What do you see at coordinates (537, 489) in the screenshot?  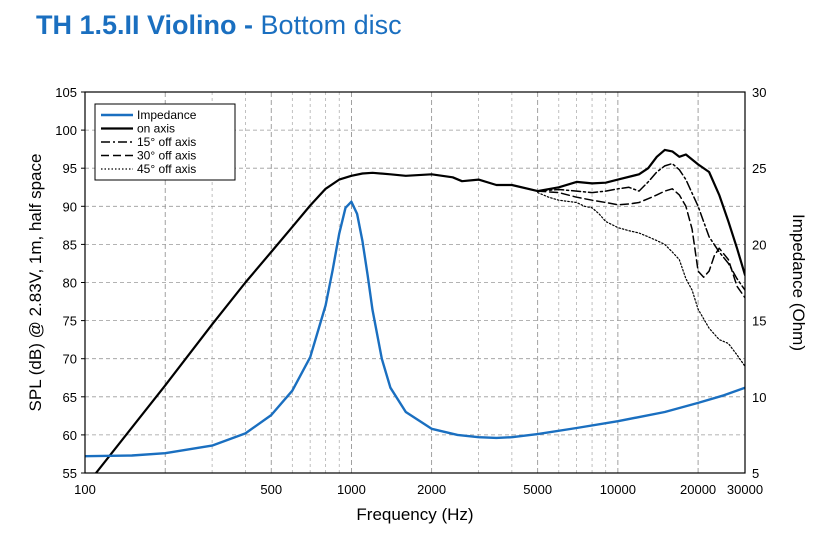 I see `x-tick-label: 5000` at bounding box center [537, 489].